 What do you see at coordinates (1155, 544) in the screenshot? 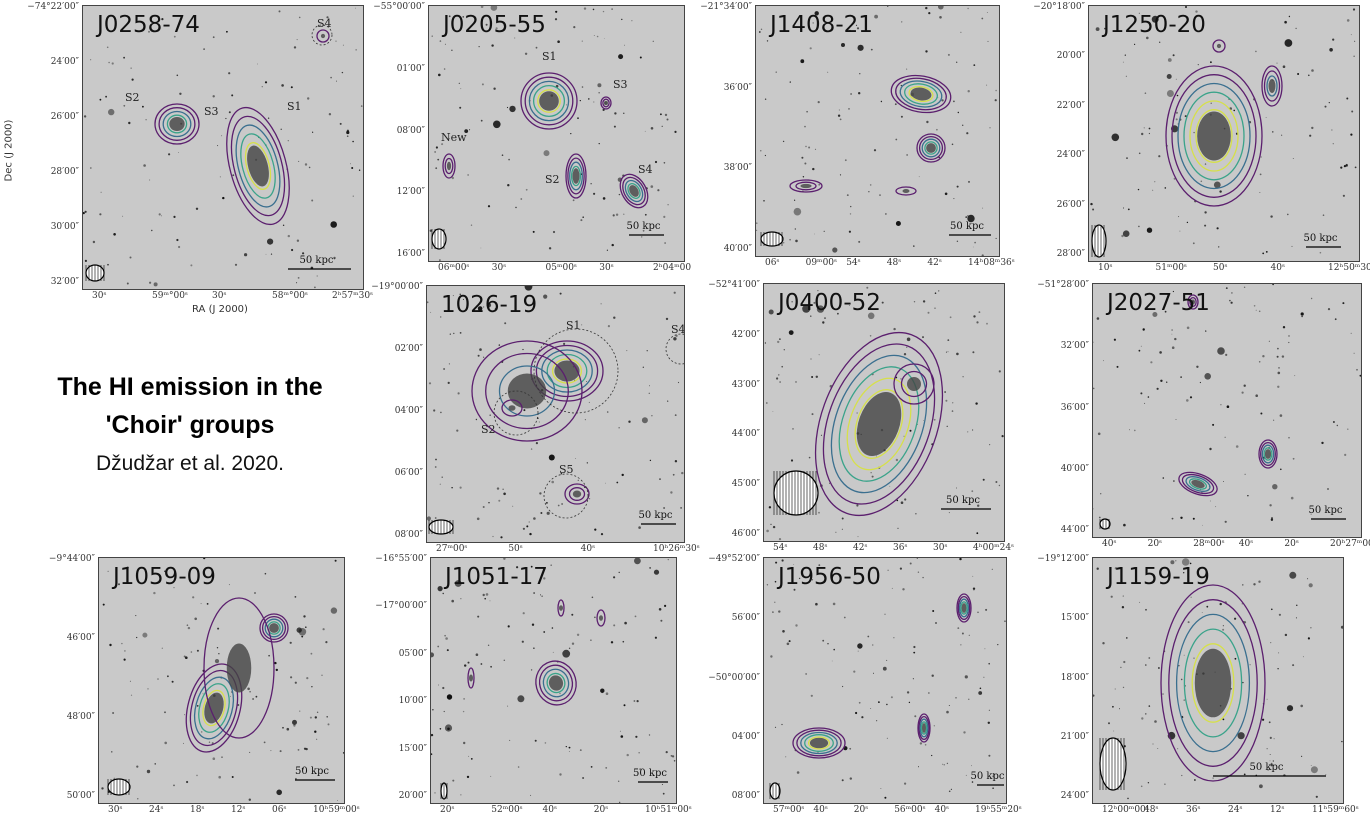
I see `x-tick-label: 20ˢ` at bounding box center [1155, 544].